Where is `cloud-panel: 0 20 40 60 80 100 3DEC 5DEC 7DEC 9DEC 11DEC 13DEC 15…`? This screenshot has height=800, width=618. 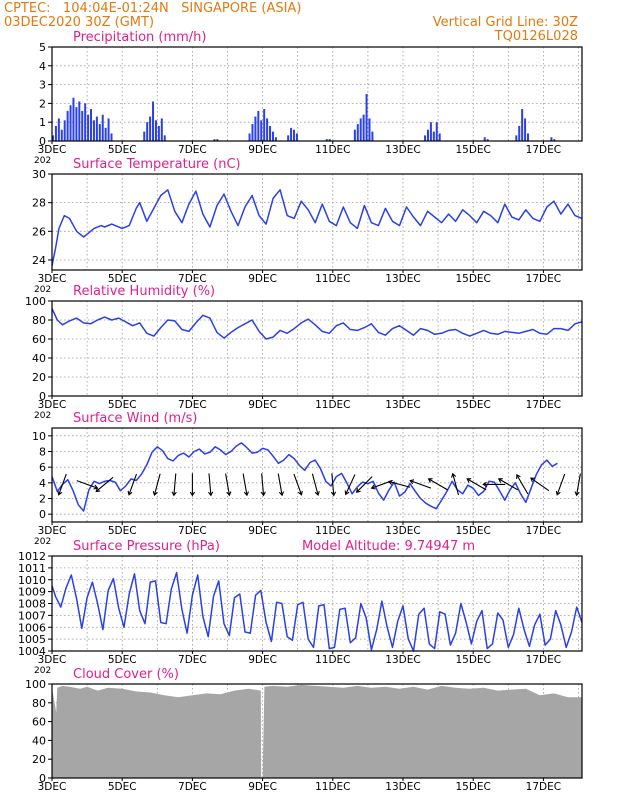 cloud-panel: 0 20 40 60 80 100 3DEC 5DEC 7DEC 9DEC 11DEC 13DEC 15… is located at coordinates (304, 730).